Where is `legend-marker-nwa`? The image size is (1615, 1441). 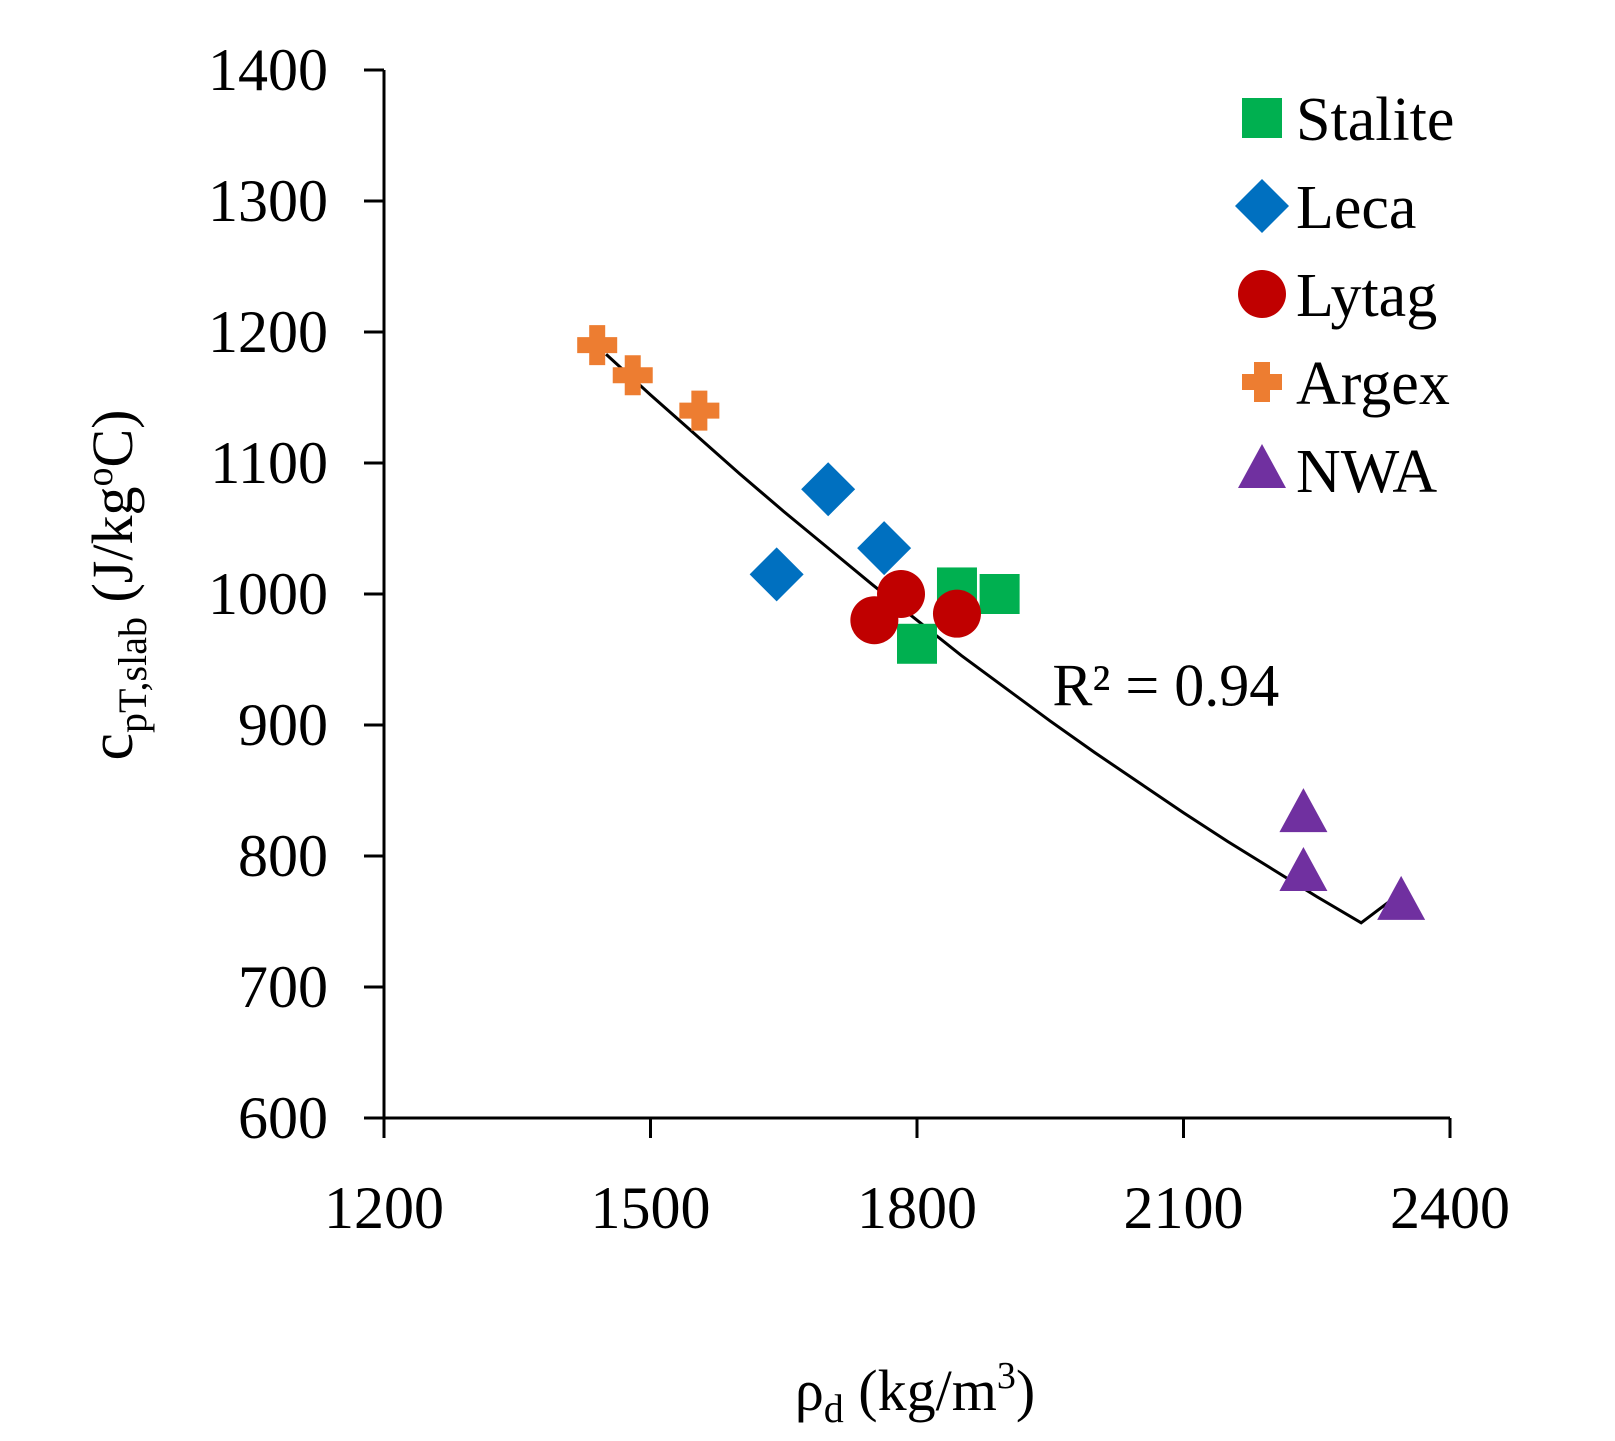 legend-marker-nwa is located at coordinates (1262, 466).